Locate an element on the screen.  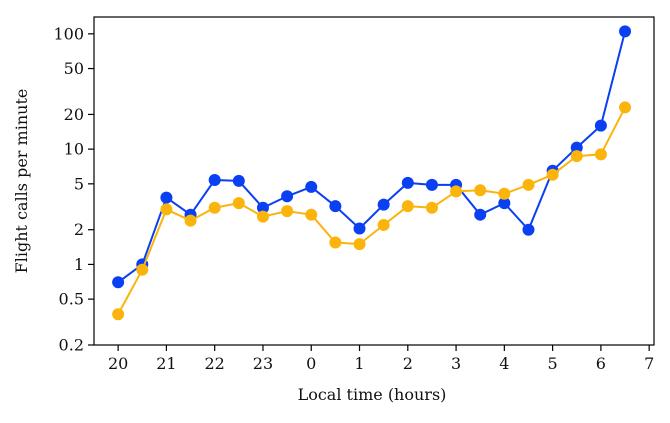
x-tick-label: 22 is located at coordinates (215, 363).